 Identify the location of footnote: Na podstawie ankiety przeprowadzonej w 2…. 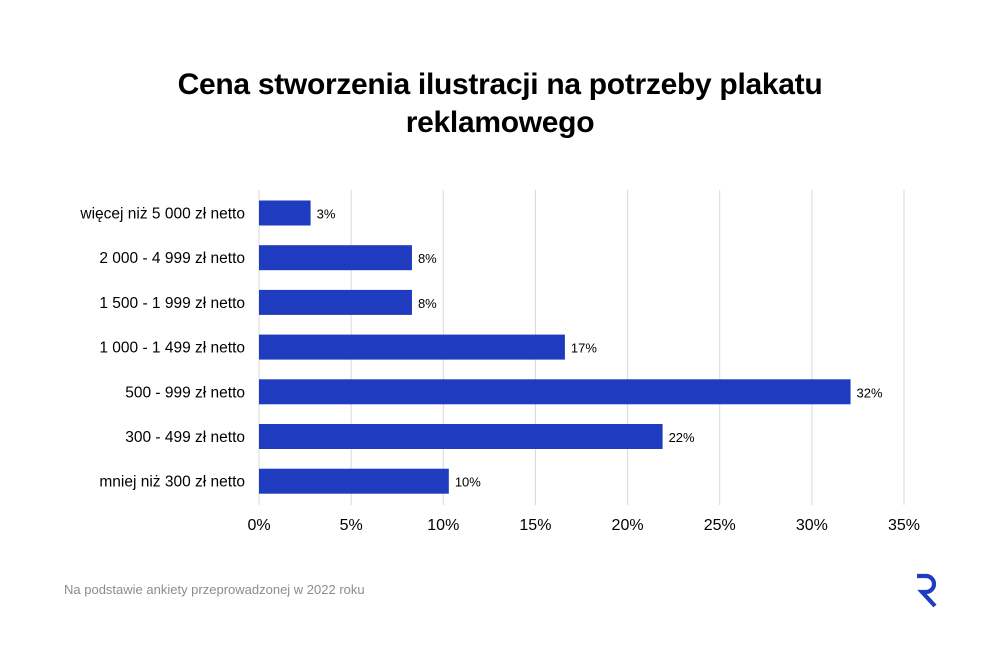
(214, 589).